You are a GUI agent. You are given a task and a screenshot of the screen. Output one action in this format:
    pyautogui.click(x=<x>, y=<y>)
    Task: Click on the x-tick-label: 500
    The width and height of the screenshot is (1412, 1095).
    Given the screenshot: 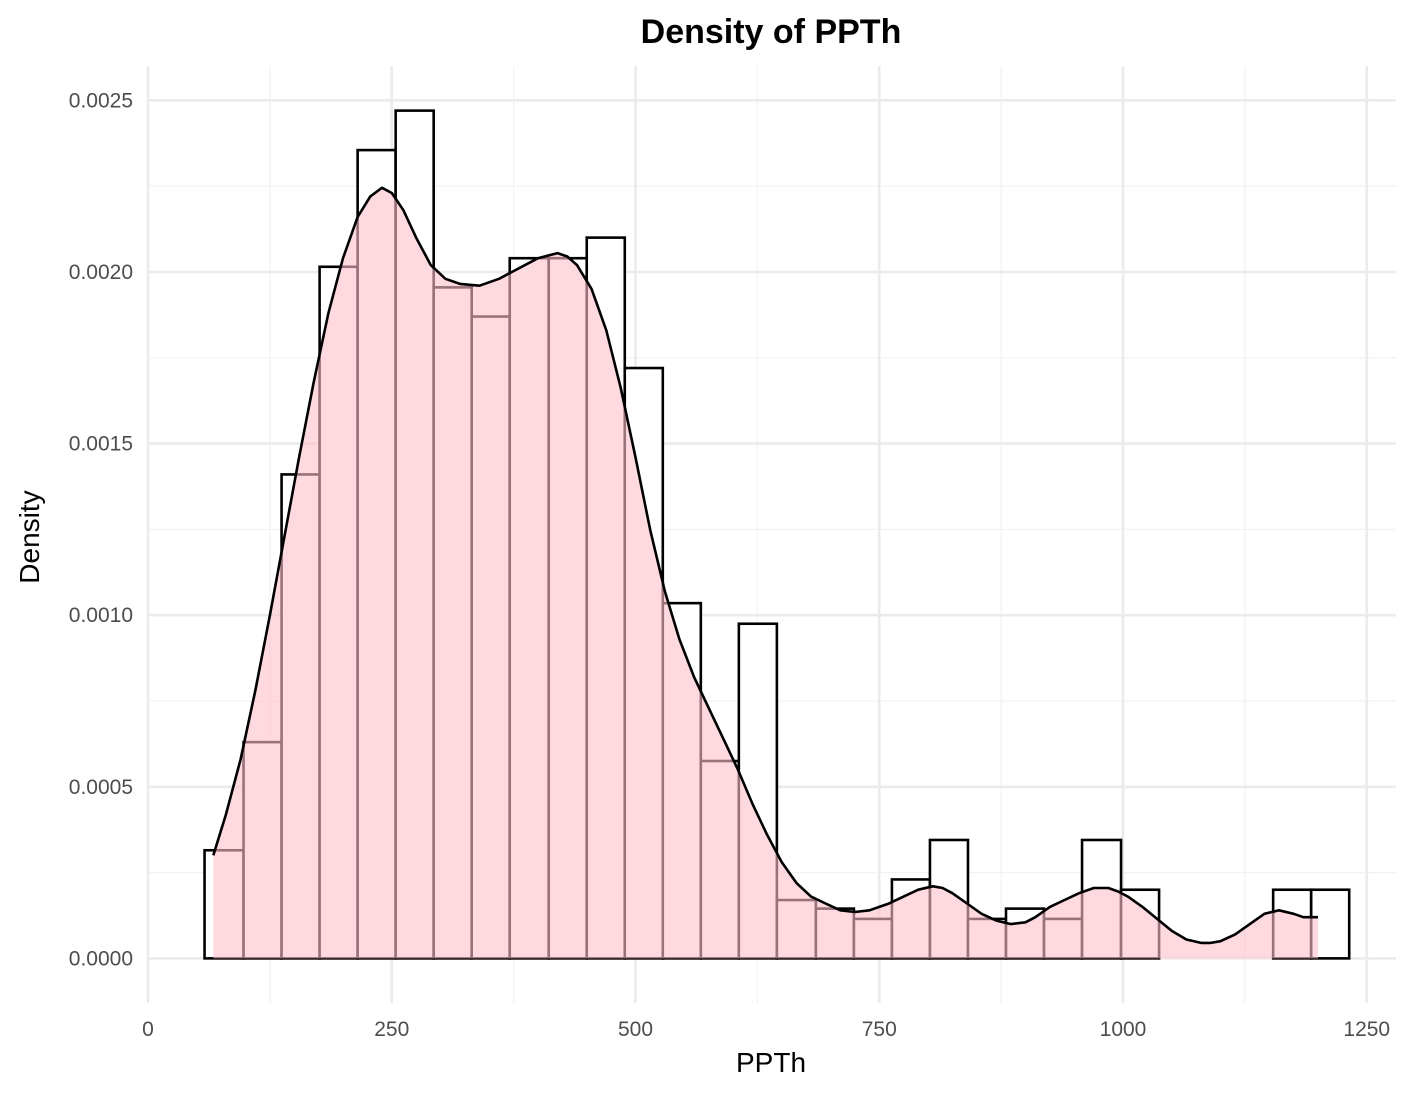 What is the action you would take?
    pyautogui.click(x=635, y=1029)
    